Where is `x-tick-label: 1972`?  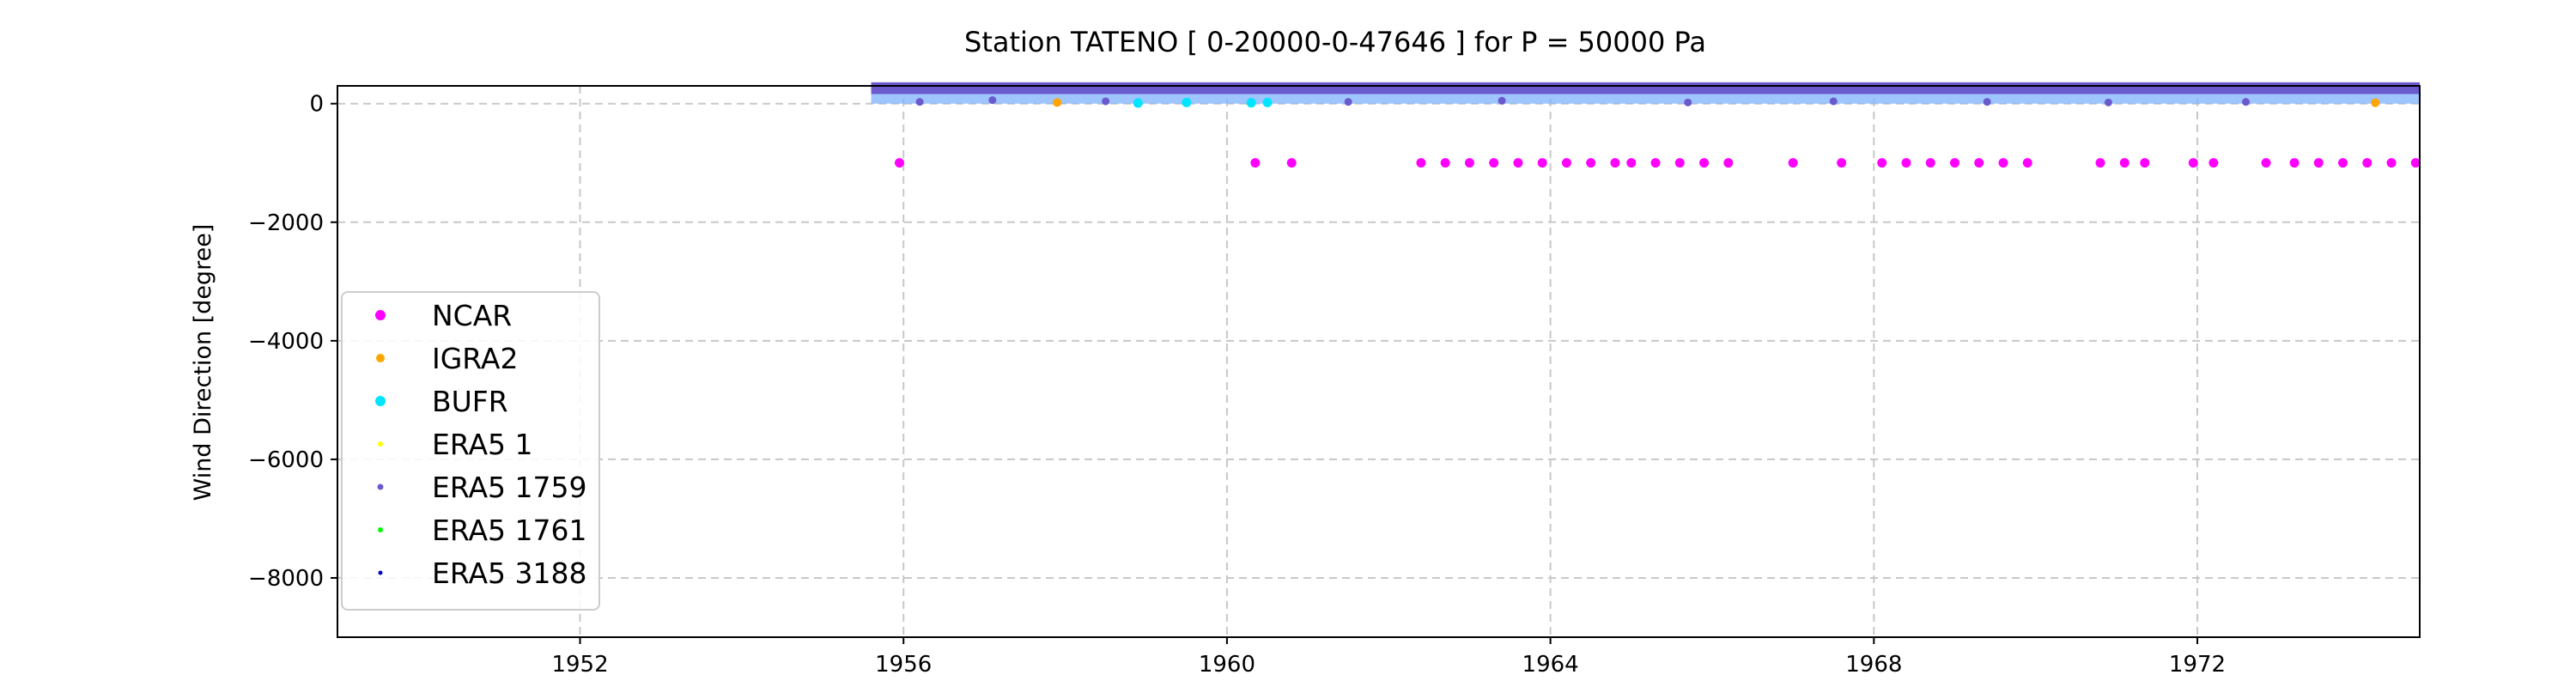
x-tick-label: 1972 is located at coordinates (2197, 665).